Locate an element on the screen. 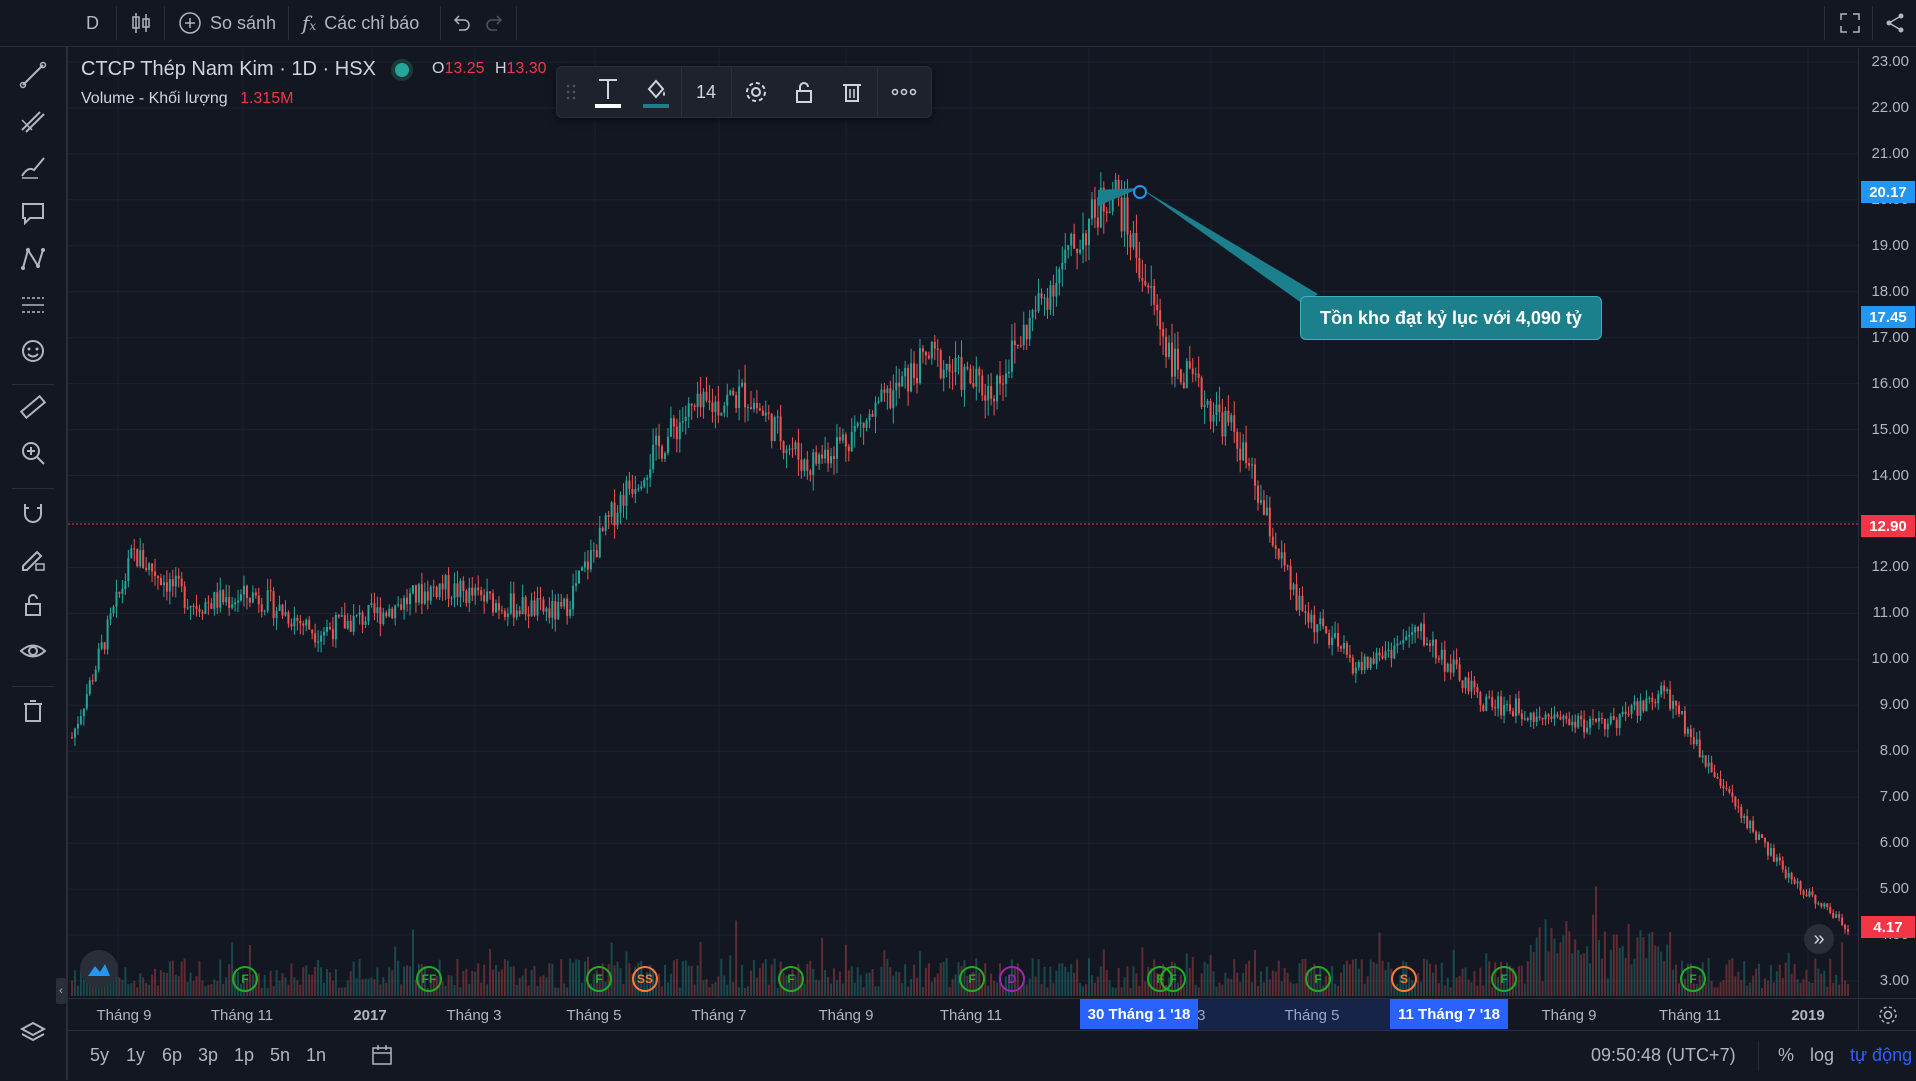 The image size is (1916, 1081). pattern-icon is located at coordinates (33, 259).